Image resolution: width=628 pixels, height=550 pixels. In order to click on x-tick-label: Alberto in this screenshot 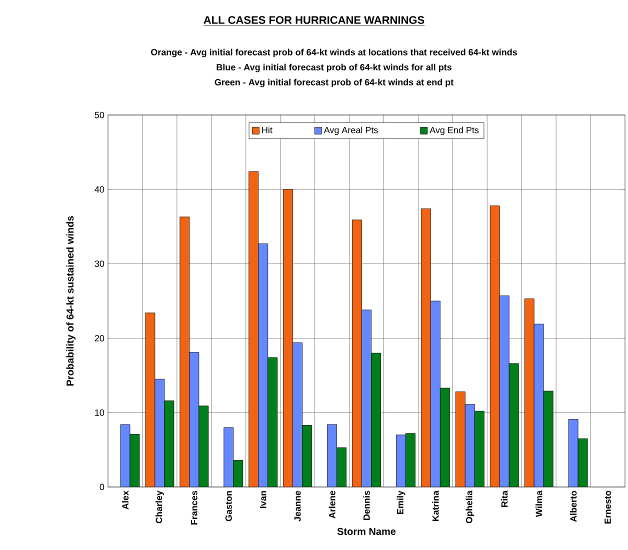, I will do `click(573, 506)`.